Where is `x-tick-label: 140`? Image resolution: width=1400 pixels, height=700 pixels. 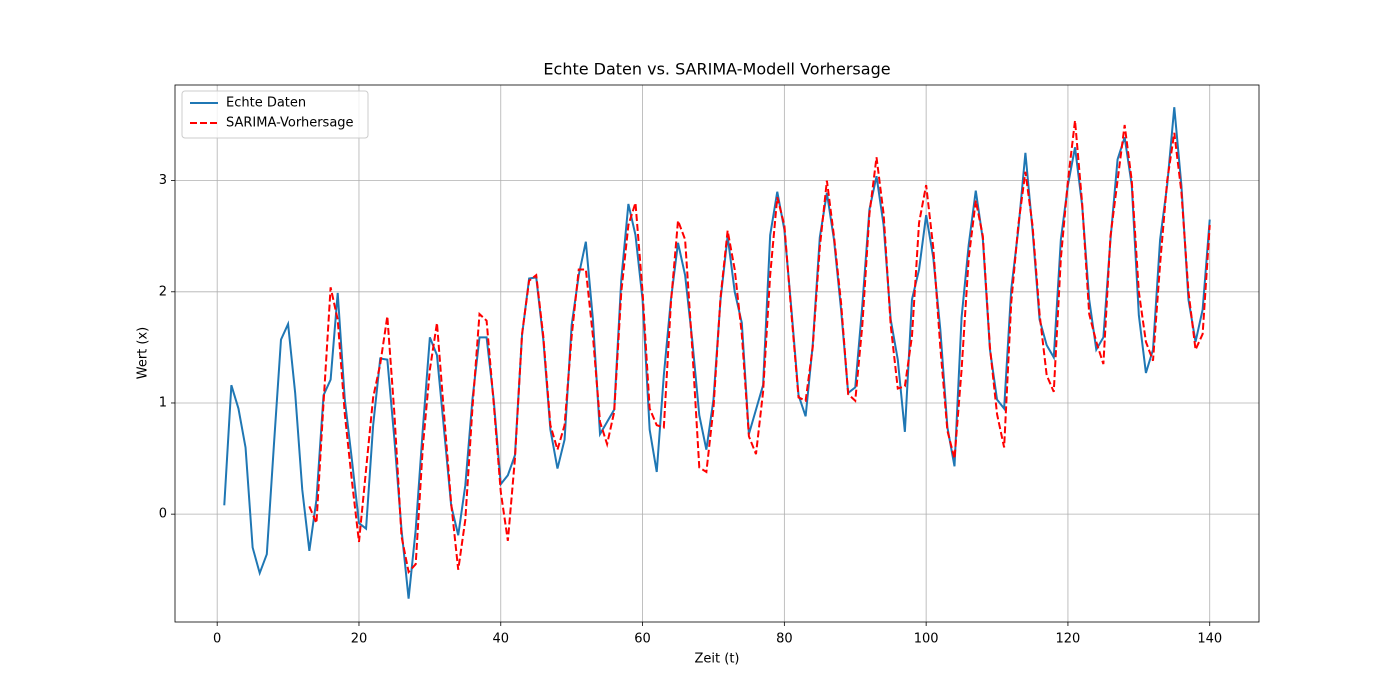 x-tick-label: 140 is located at coordinates (1209, 639).